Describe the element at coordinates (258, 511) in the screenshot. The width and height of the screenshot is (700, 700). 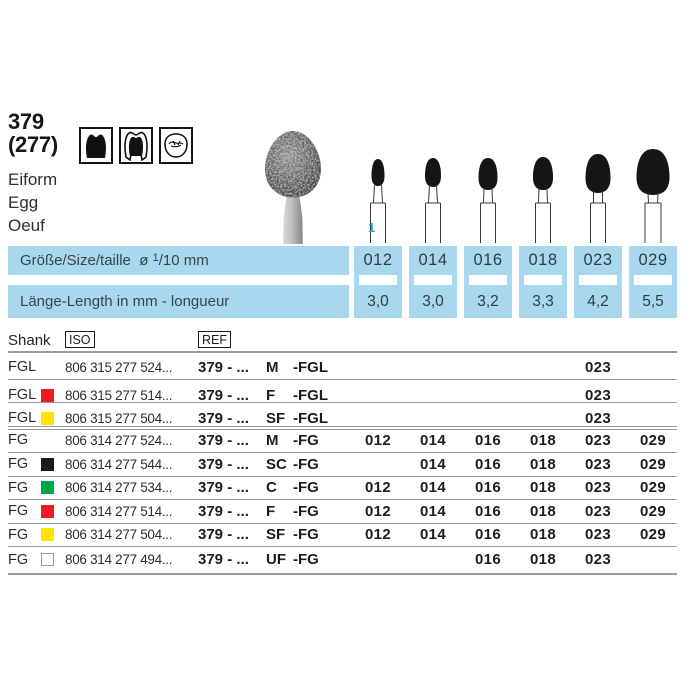
I see `ref-code: 379 - ... F -FG` at that location.